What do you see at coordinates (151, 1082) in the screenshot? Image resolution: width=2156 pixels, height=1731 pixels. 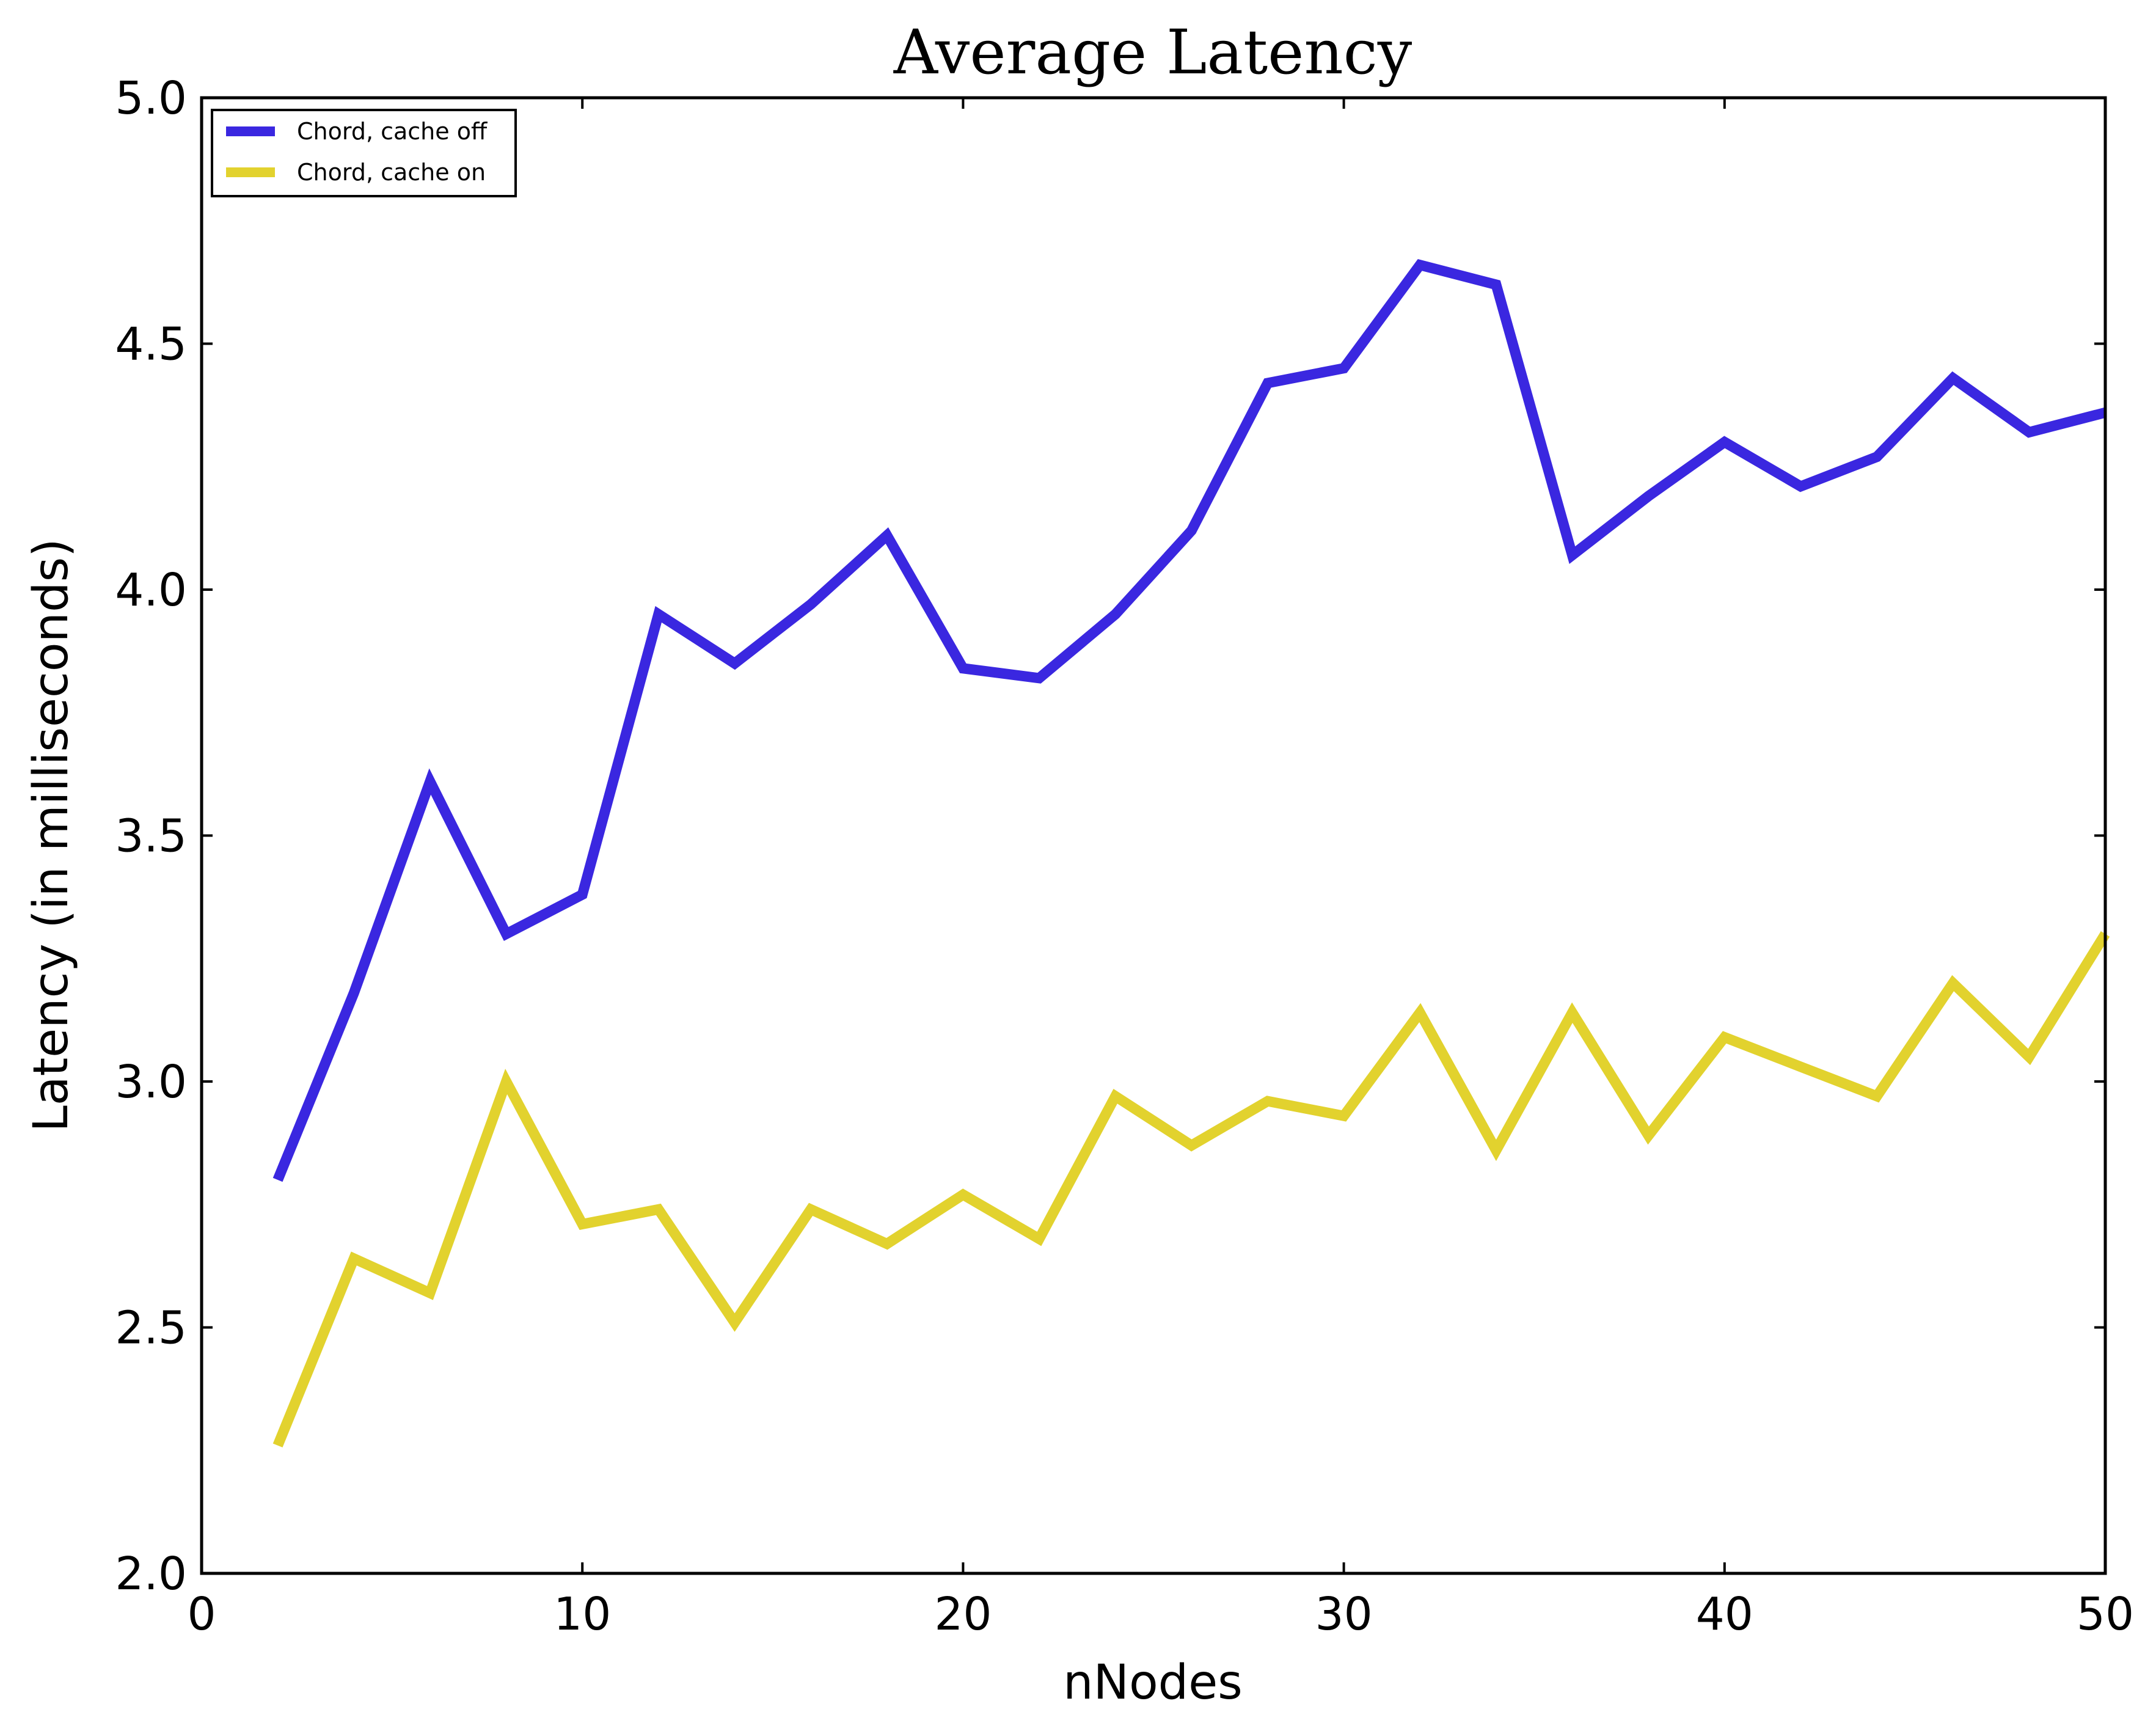 I see `y-tick-label: 3.0` at bounding box center [151, 1082].